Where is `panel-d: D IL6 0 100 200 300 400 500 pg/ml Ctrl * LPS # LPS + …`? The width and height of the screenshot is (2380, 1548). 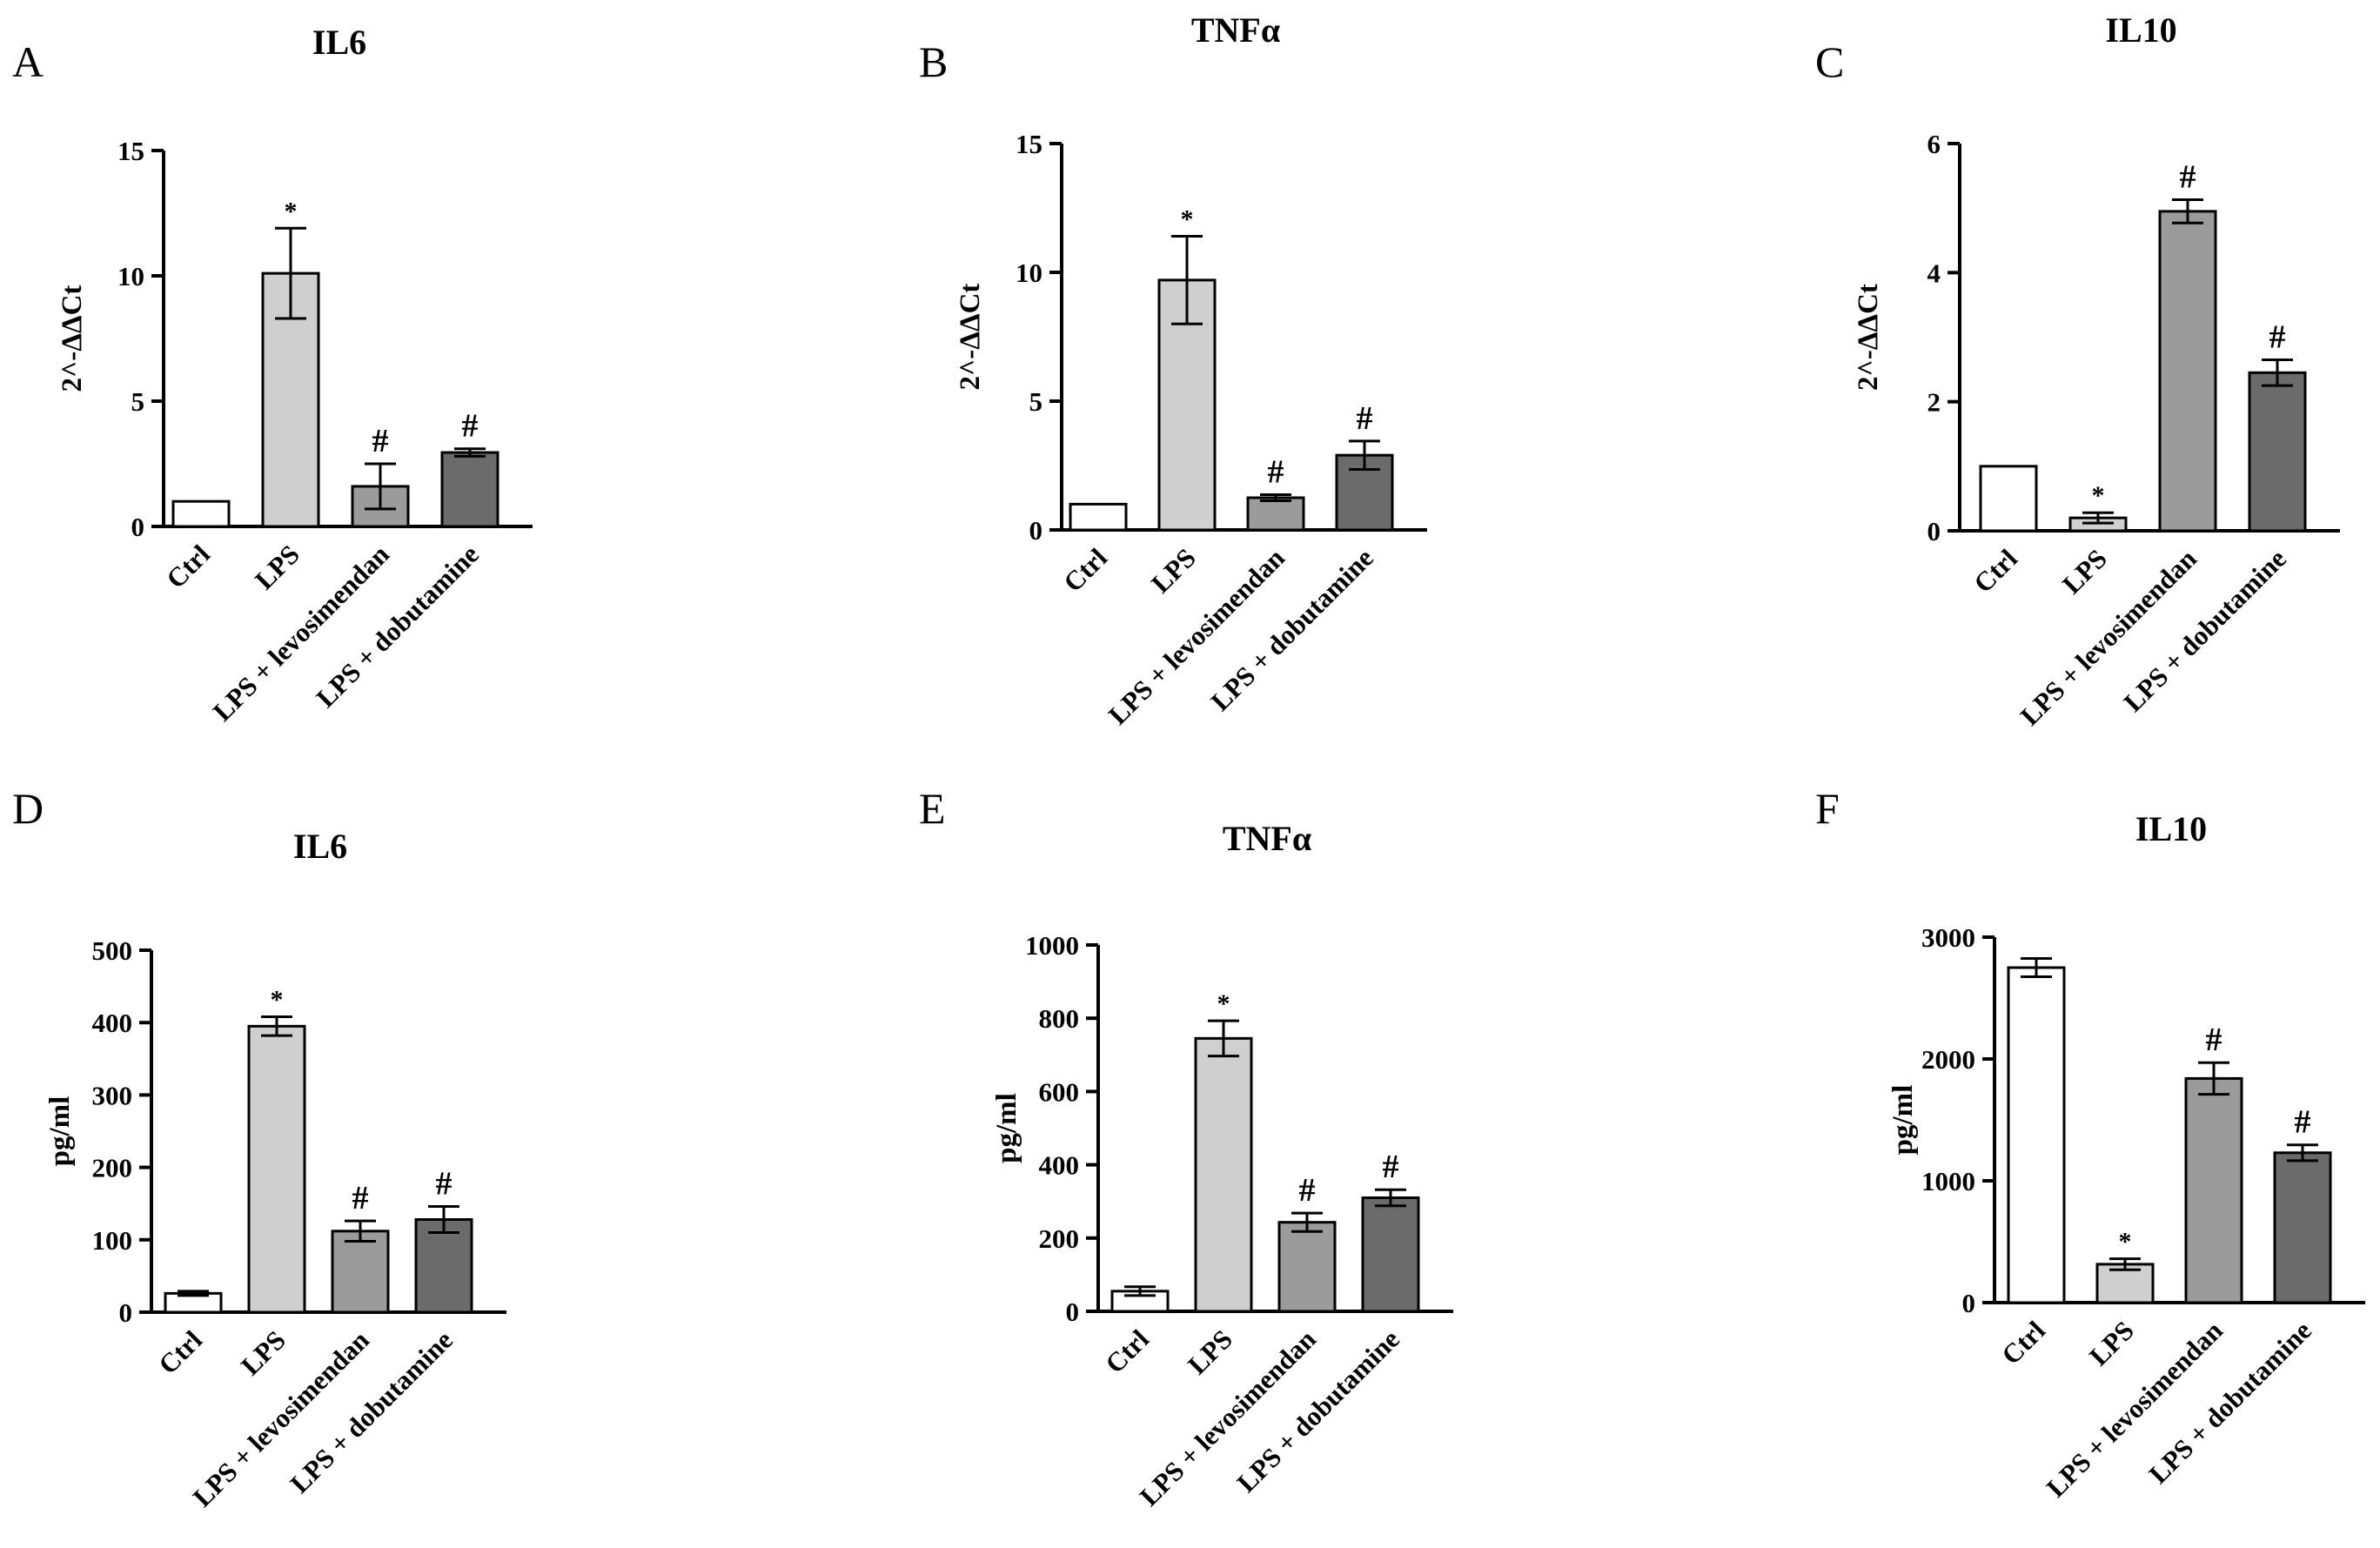
panel-d: D IL6 0 100 200 300 400 500 pg/ml Ctrl * LPS # LPS + … is located at coordinates (259, 1148).